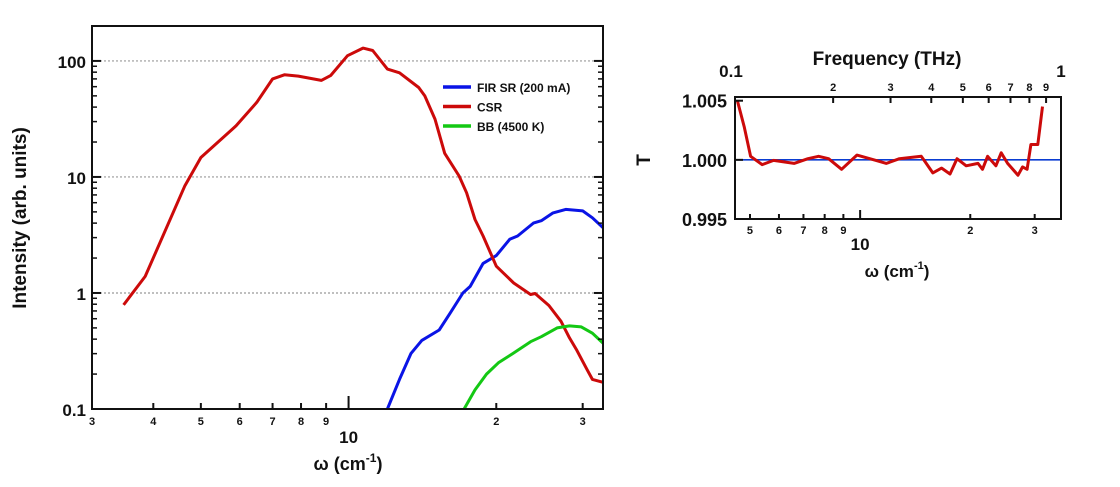  Describe the element at coordinates (523, 88) in the screenshot. I see `legend-label: FIR SR (200 mA)` at that location.